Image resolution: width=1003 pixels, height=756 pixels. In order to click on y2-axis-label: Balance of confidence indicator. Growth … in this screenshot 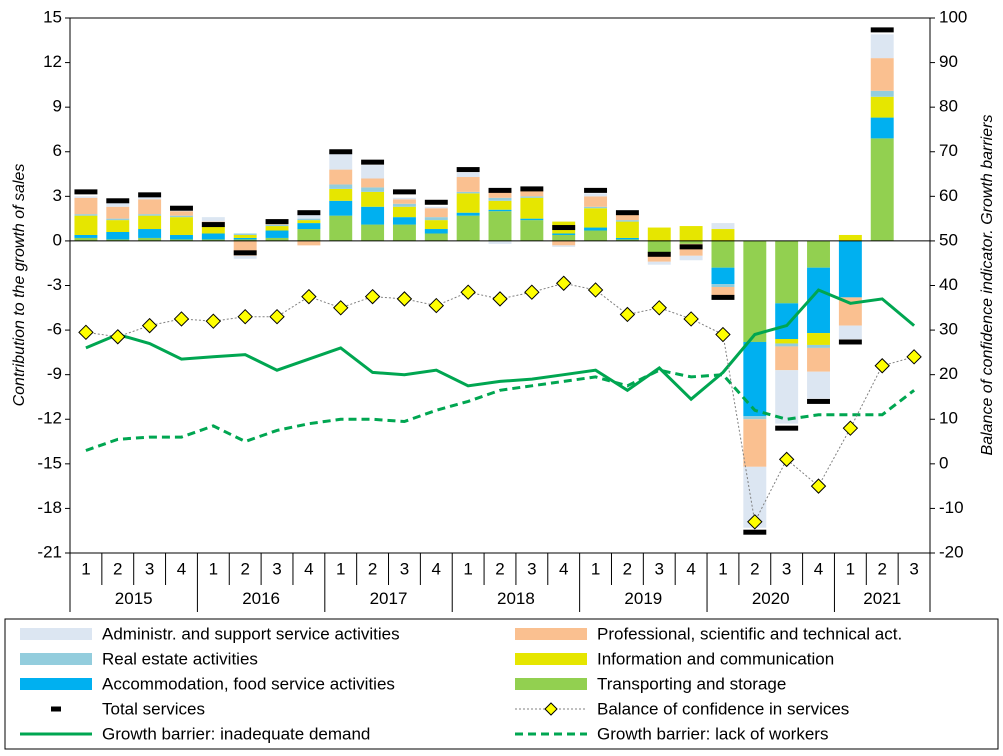, I will do `click(987, 285)`.